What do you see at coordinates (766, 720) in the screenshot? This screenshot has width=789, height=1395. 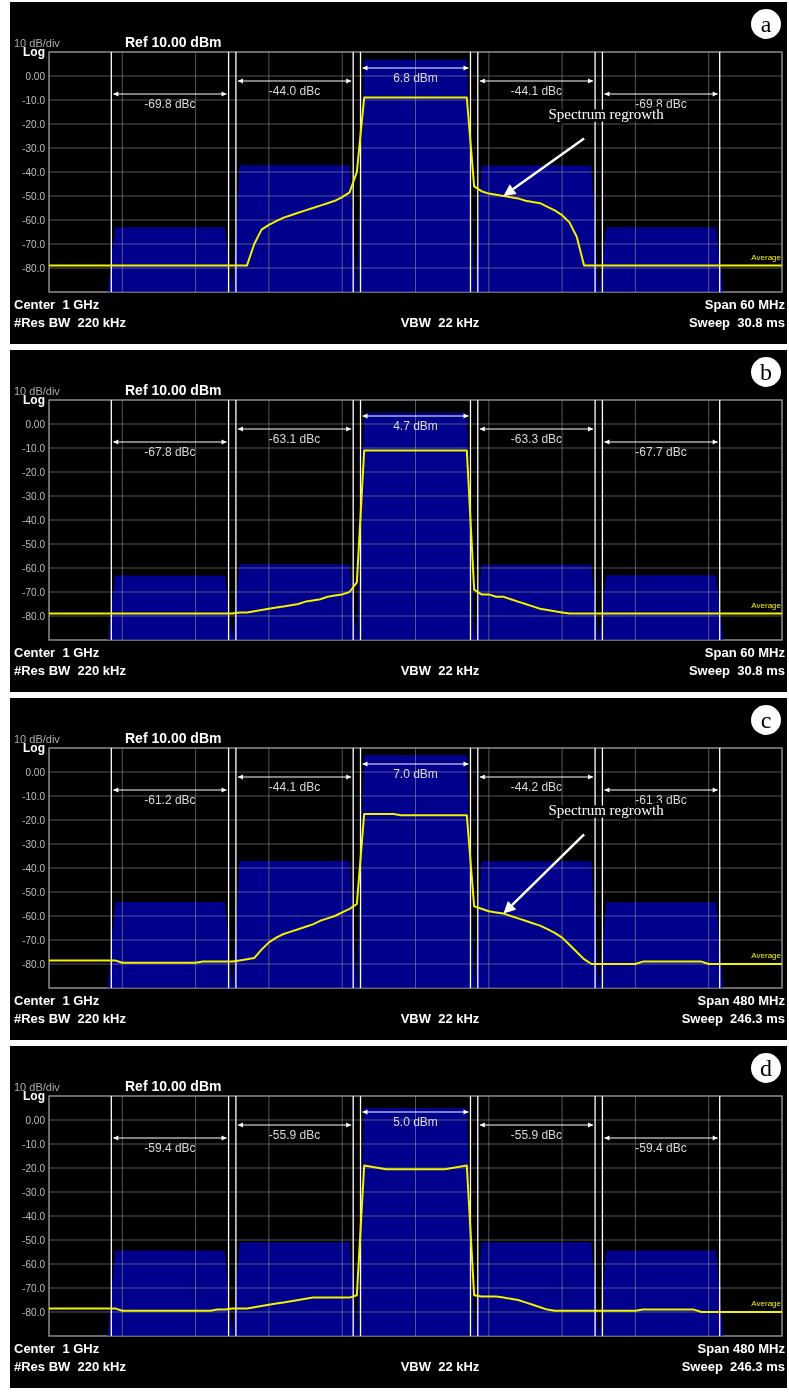 I see `chart-title: c` at bounding box center [766, 720].